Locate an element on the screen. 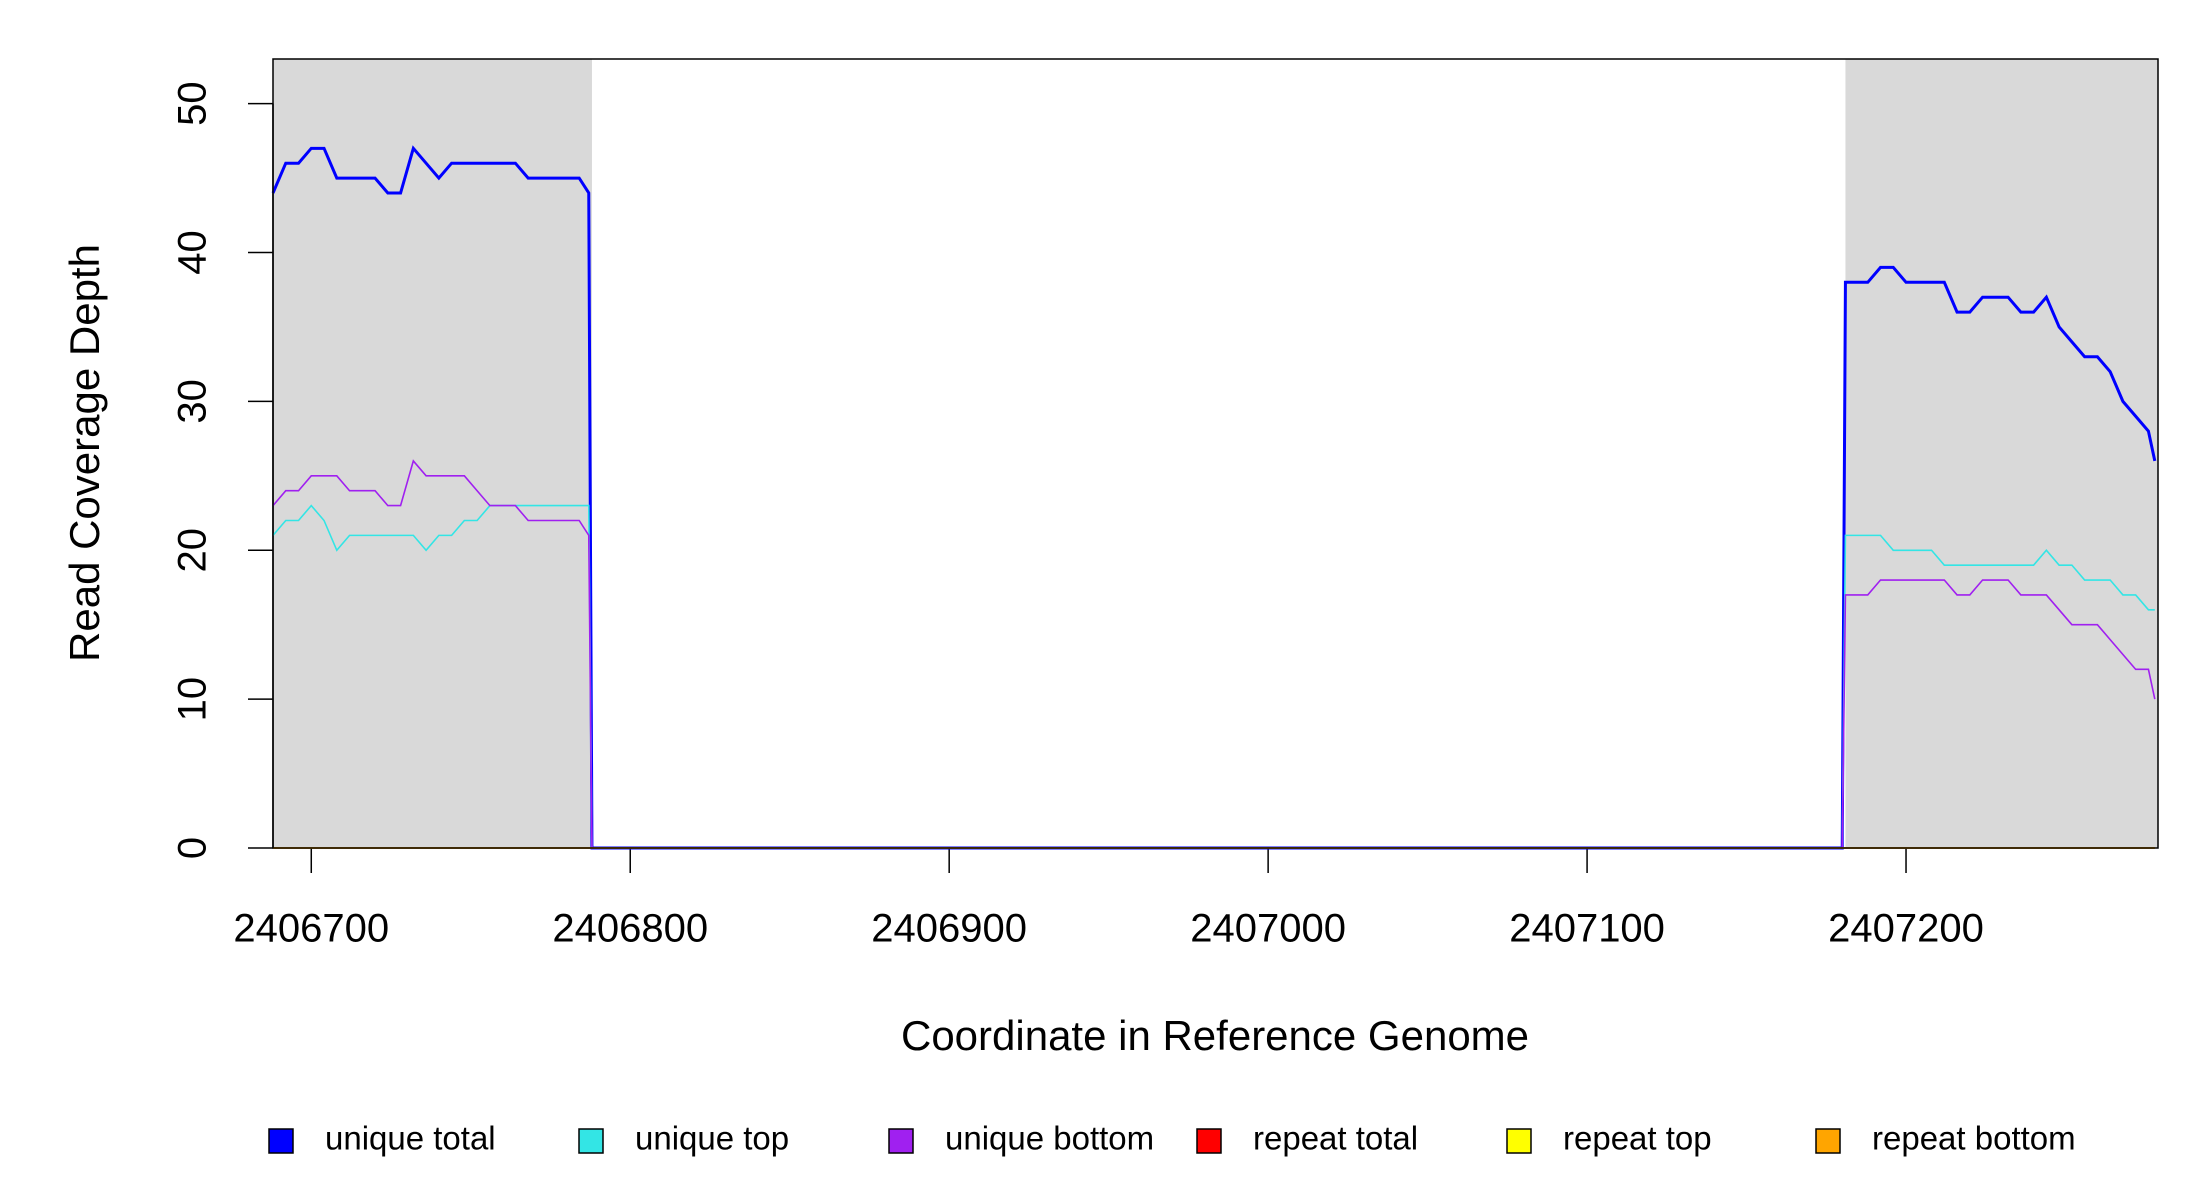 This screenshot has height=1200, width=2200. legend-label: repeat bottom is located at coordinates (1974, 1138).